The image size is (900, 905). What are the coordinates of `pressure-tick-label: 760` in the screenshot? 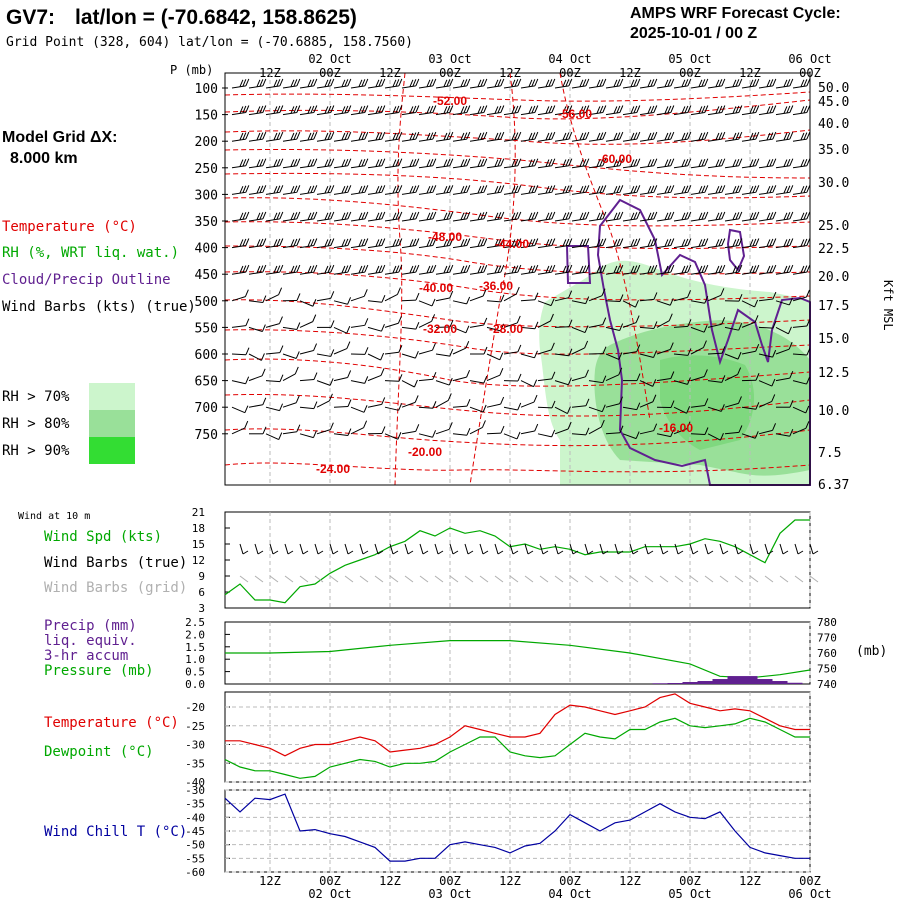 It's located at (827, 653).